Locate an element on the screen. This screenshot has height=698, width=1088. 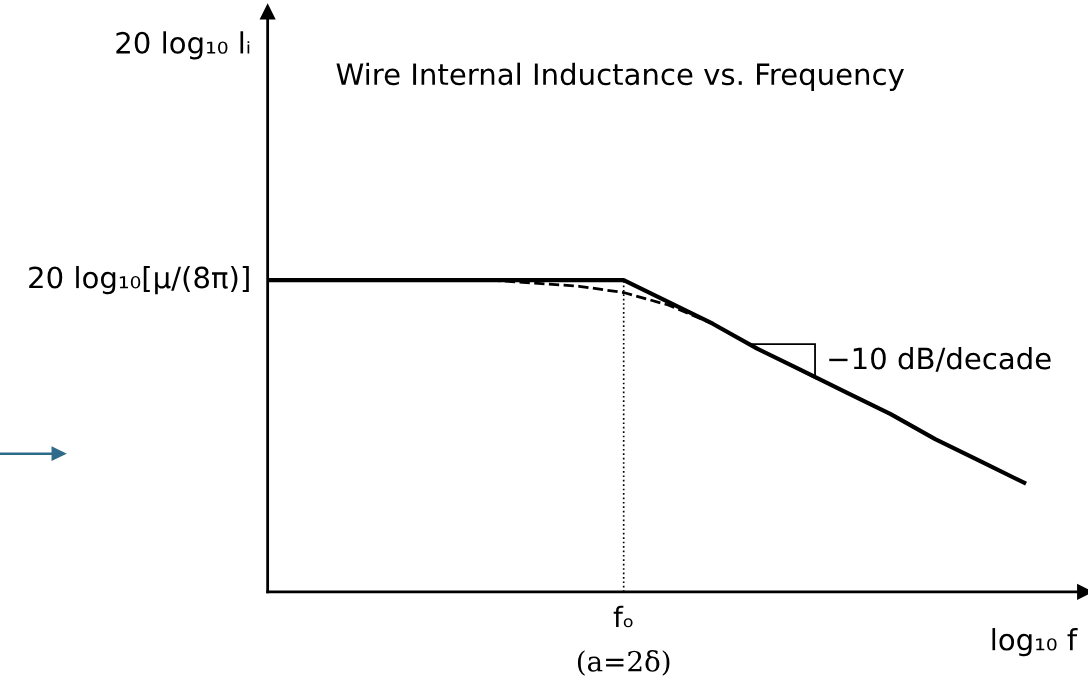
text: 20 log₁₀ lᵢ is located at coordinates (183, 45).